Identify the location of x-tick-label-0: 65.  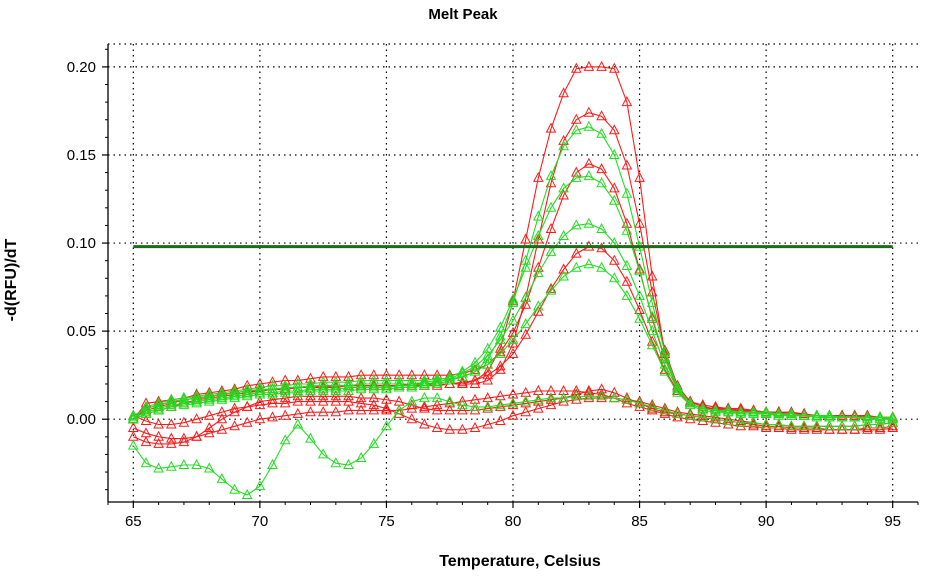
(133, 521).